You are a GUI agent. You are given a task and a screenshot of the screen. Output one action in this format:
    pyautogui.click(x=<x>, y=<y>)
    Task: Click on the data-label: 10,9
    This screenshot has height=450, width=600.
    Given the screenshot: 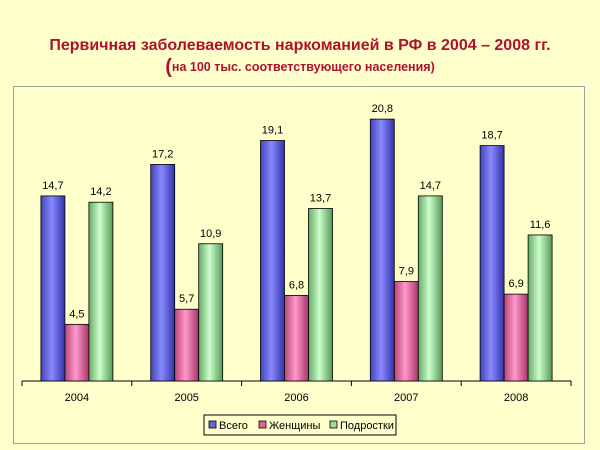 What is the action you would take?
    pyautogui.click(x=210, y=234)
    